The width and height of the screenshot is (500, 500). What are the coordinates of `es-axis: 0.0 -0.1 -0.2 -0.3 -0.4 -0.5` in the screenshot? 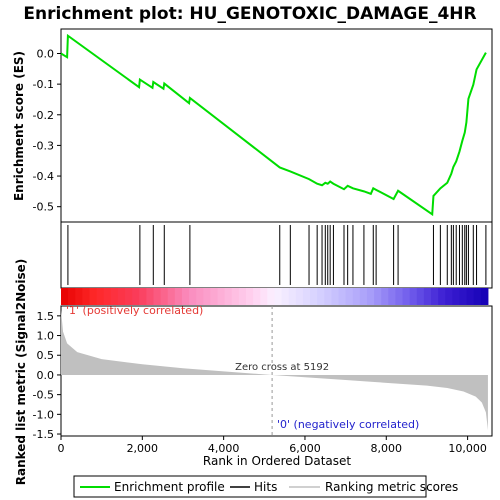 It's located at (47, 131).